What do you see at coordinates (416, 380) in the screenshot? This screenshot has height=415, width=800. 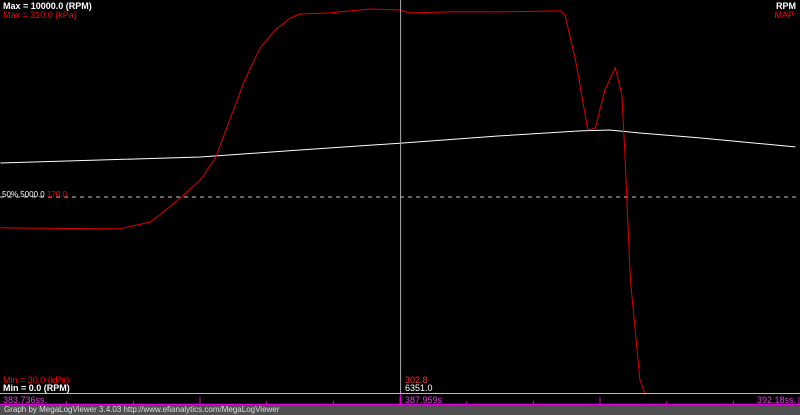 I see `cursor-map-value: 302.8` at bounding box center [416, 380].